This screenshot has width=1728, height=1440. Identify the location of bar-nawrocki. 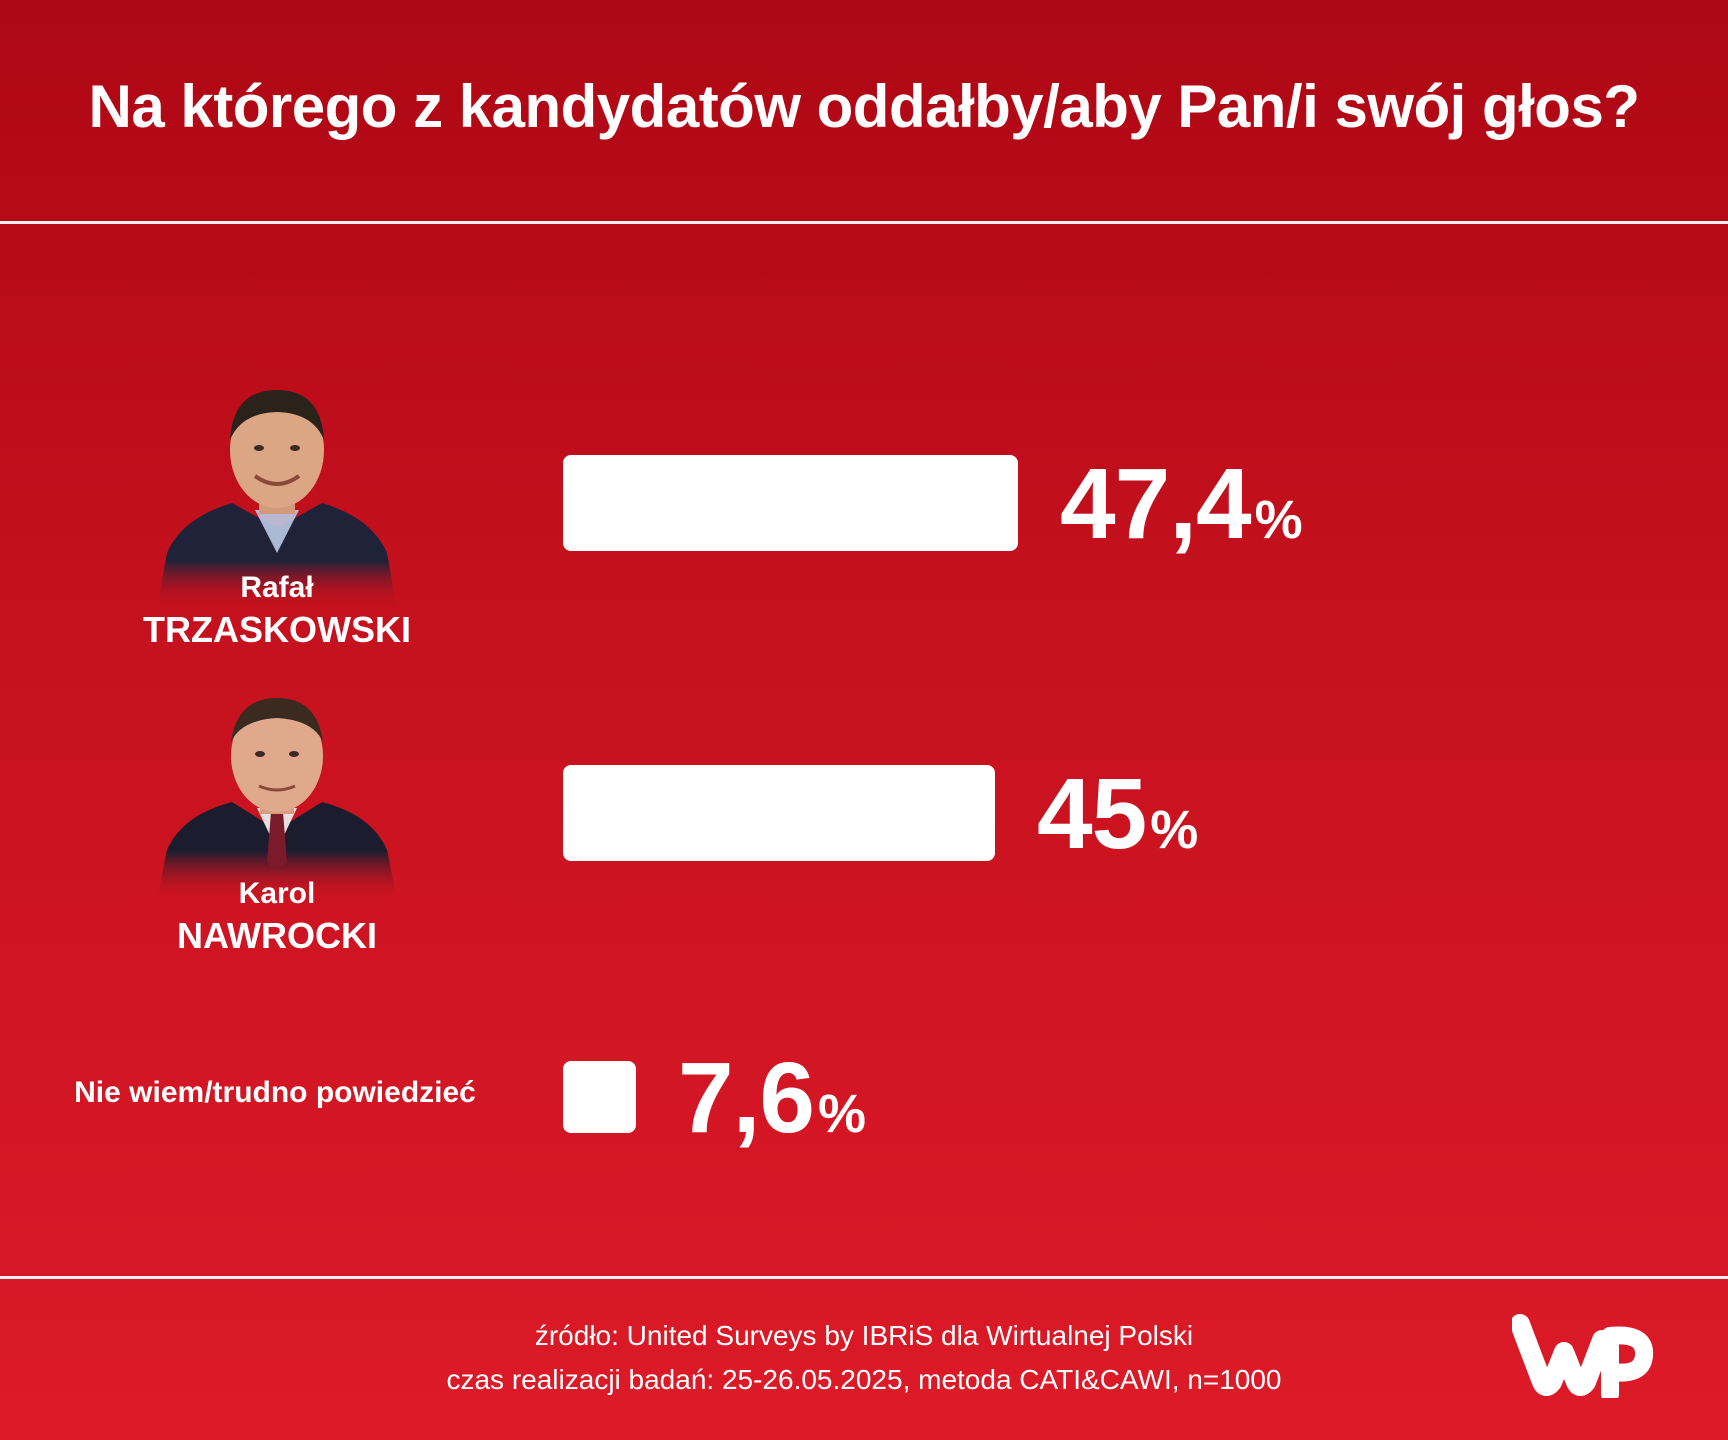
(779, 813).